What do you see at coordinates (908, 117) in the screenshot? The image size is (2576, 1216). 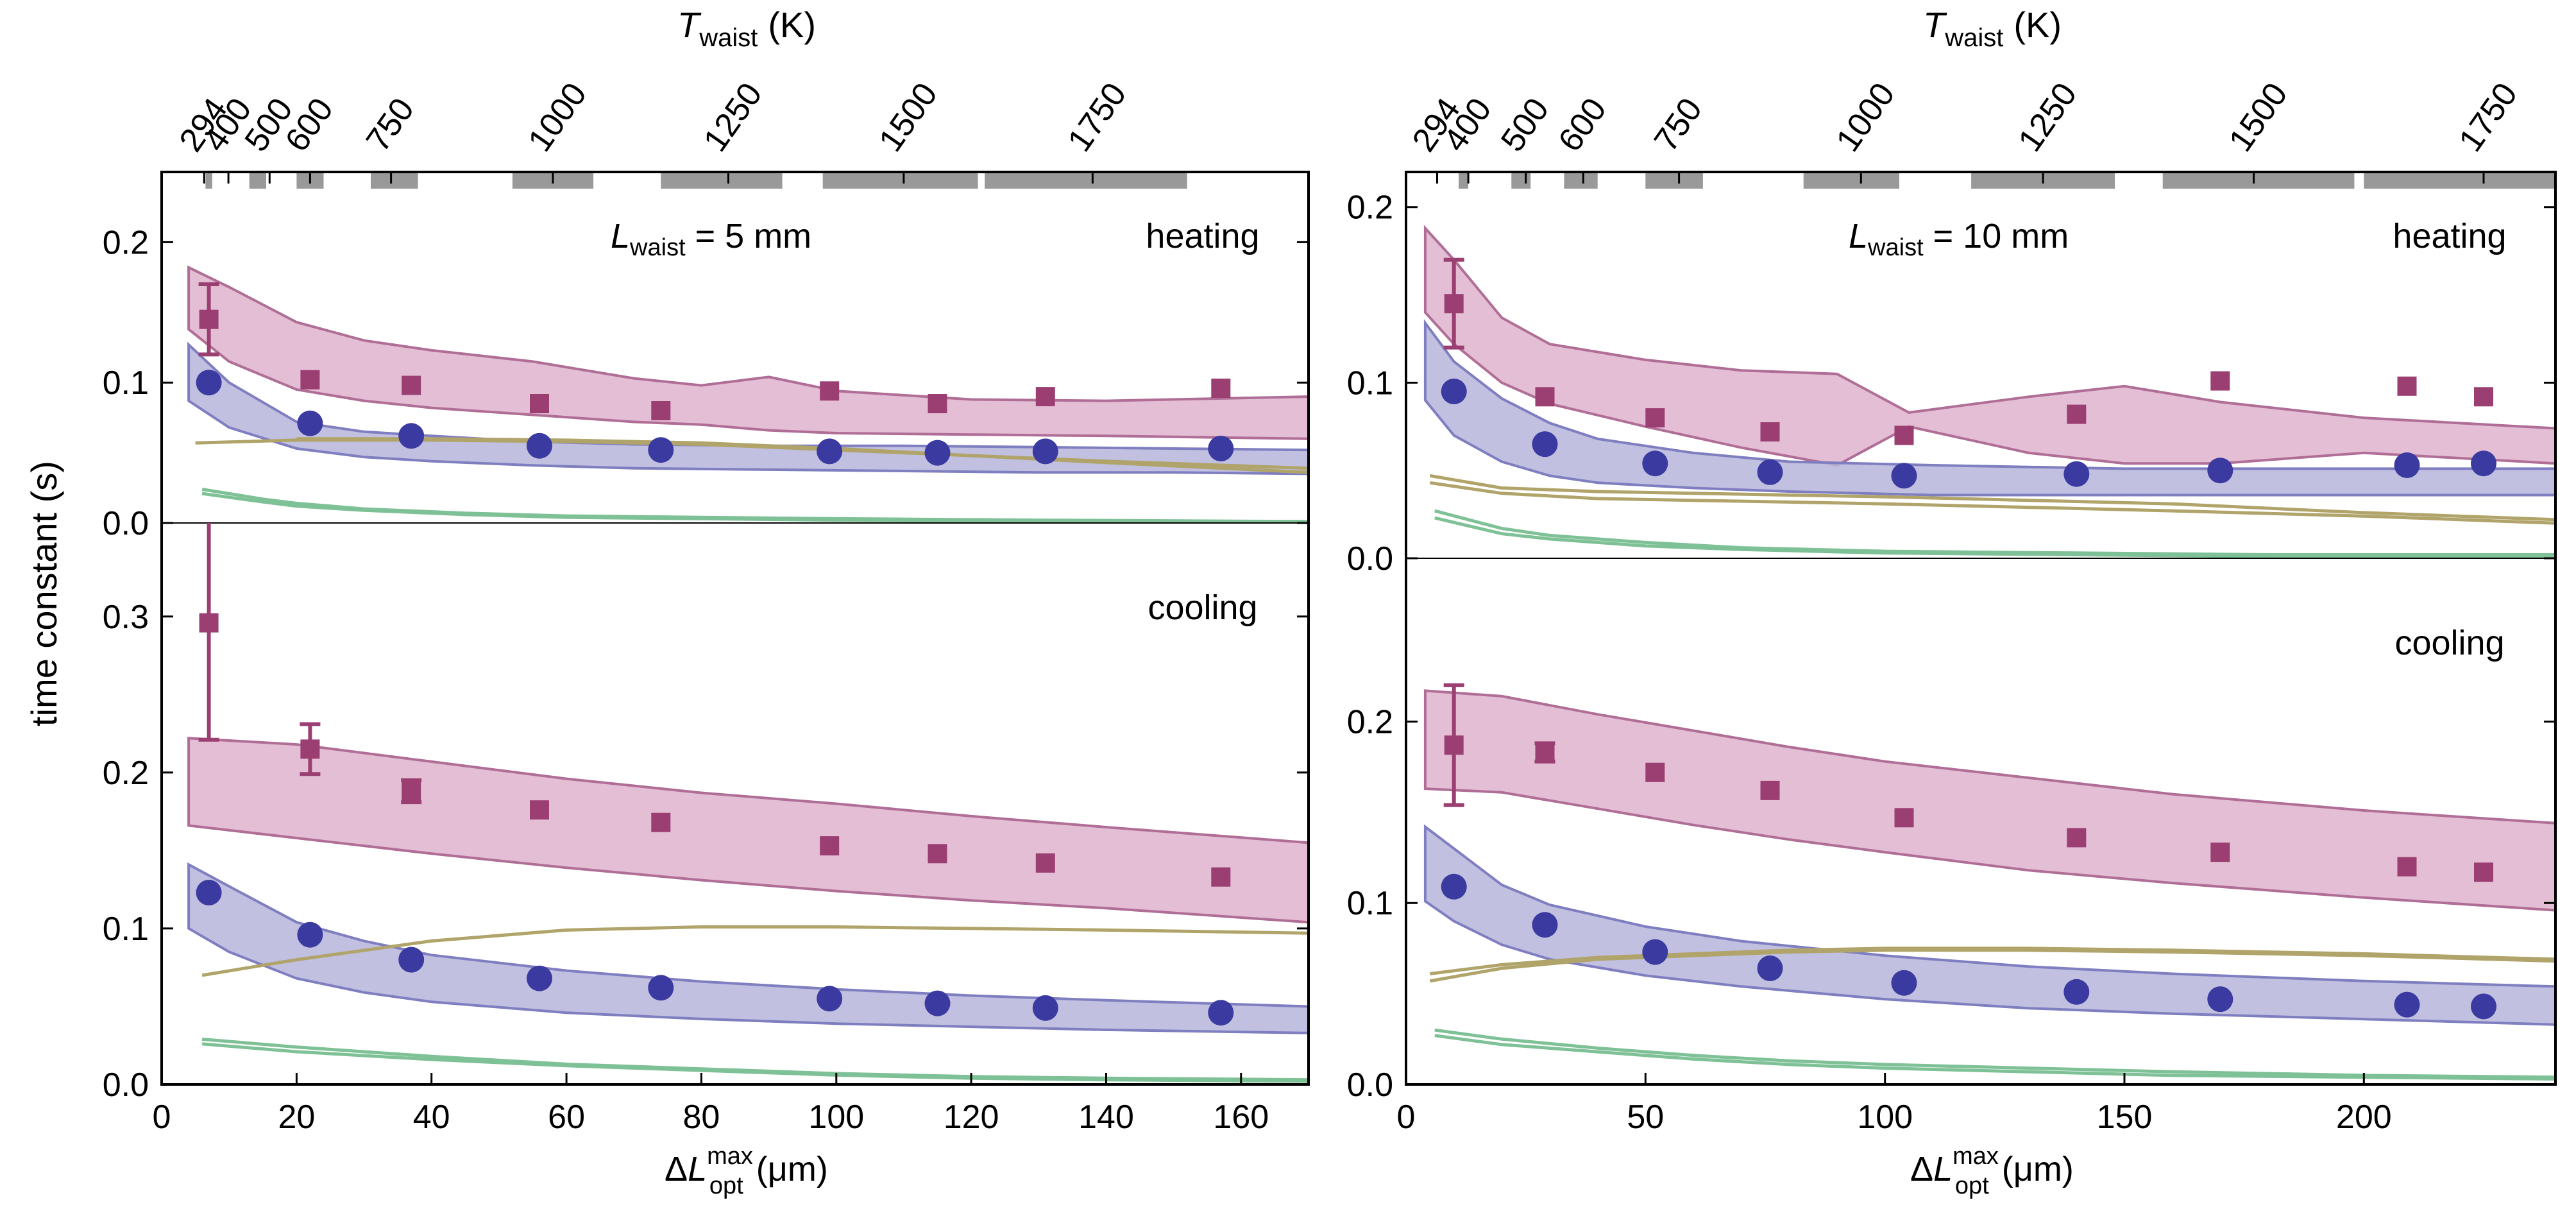 I see `top-tick-label: 1500` at bounding box center [908, 117].